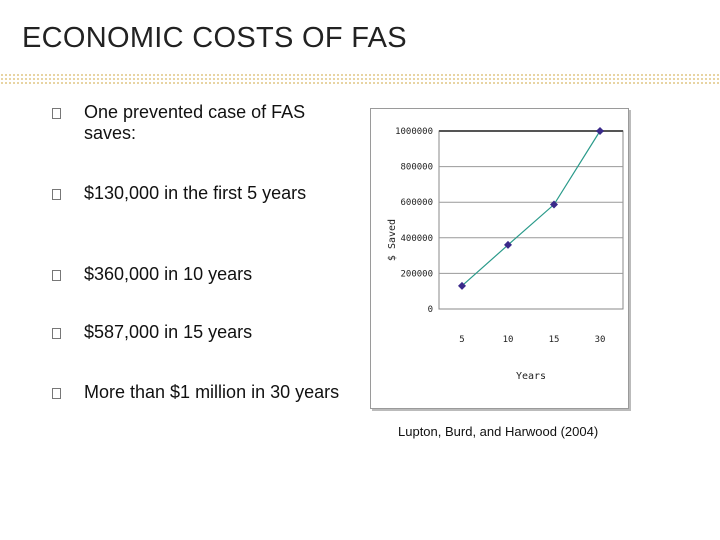 This screenshot has height=540, width=720. Describe the element at coordinates (195, 193) in the screenshot. I see `bullet-text: $130,000 in the first 5 years` at that location.